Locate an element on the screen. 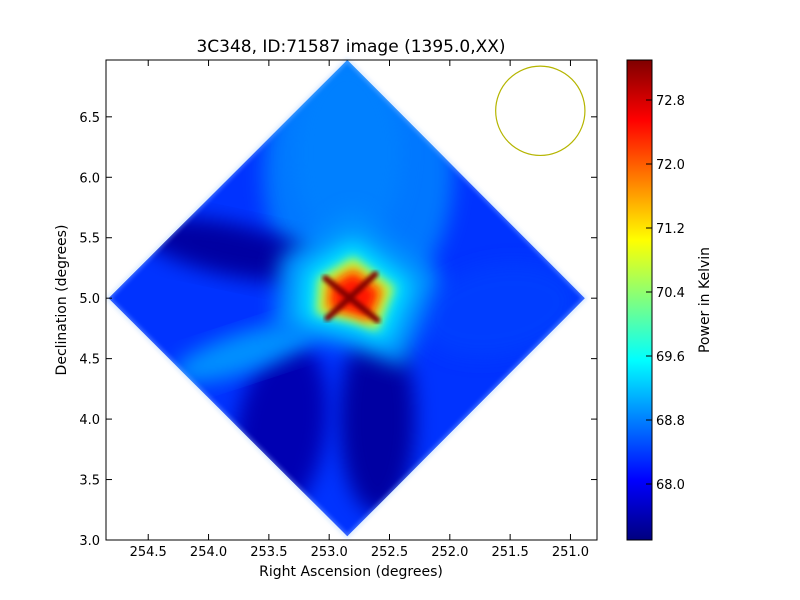 Image resolution: width=800 pixels, height=600 pixels. y-tick-label: 4.5 is located at coordinates (89, 360).